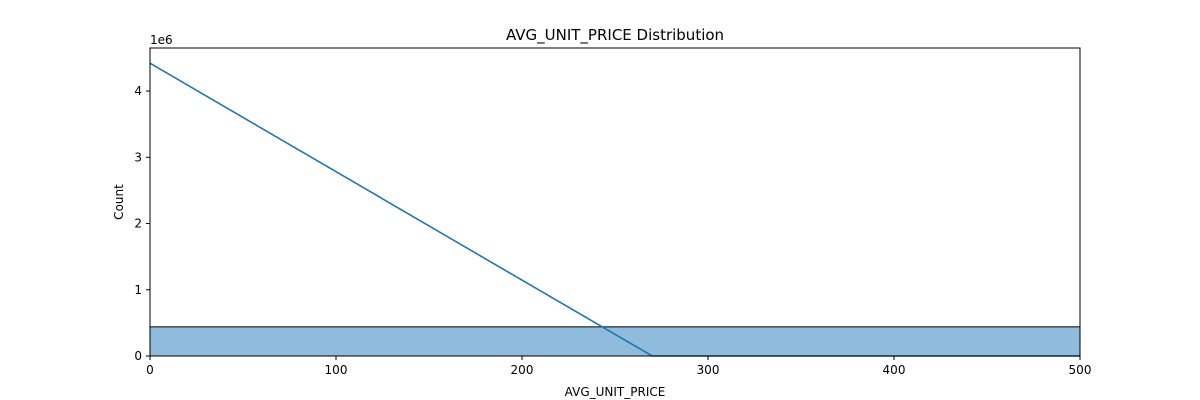 The image size is (1200, 400). Describe the element at coordinates (119, 202) in the screenshot. I see `y-axis-label: Count` at that location.